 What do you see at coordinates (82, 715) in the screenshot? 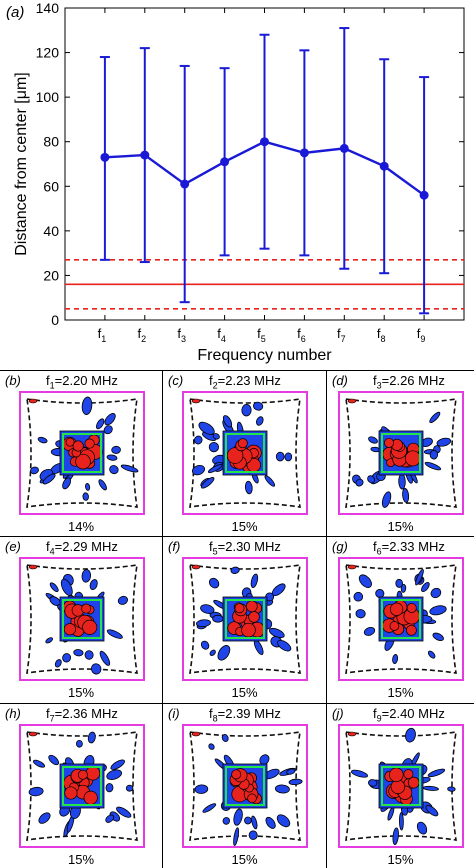
I see `frequency-label: f7=2.36 MHz` at bounding box center [82, 715].